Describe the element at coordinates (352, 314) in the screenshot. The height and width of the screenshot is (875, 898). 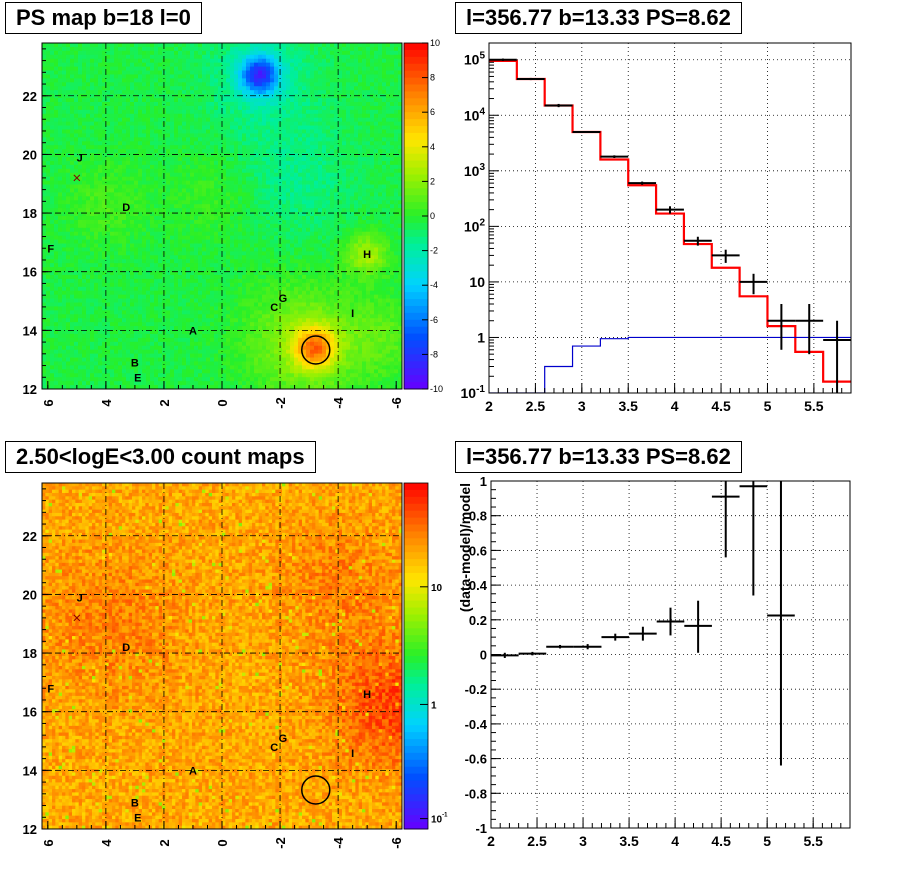
I see `ps-map-source-label: I` at that location.